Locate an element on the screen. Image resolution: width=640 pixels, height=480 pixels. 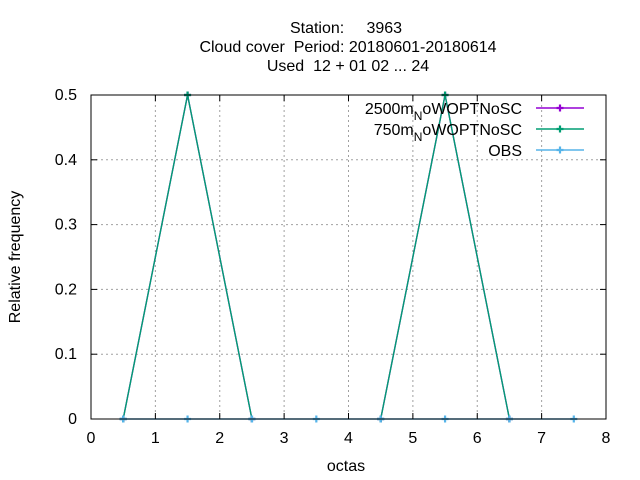
x-tick-label: 7 is located at coordinates (541, 438).